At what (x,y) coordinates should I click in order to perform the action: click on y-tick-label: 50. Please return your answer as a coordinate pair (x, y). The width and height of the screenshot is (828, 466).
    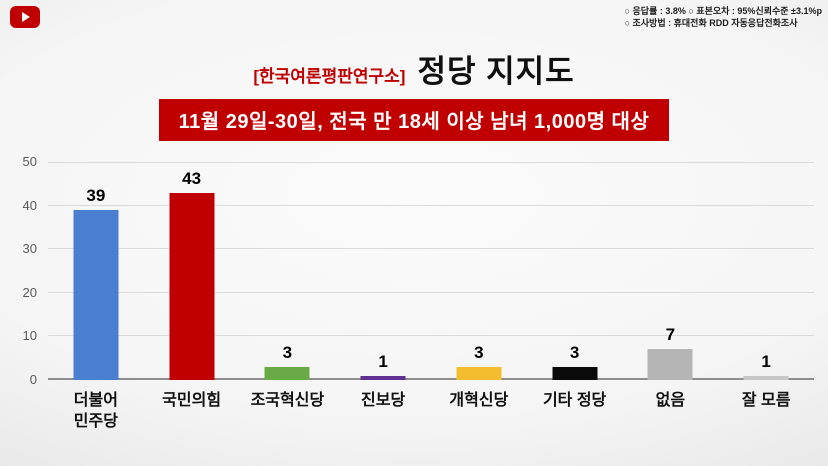
    Looking at the image, I should click on (29, 161).